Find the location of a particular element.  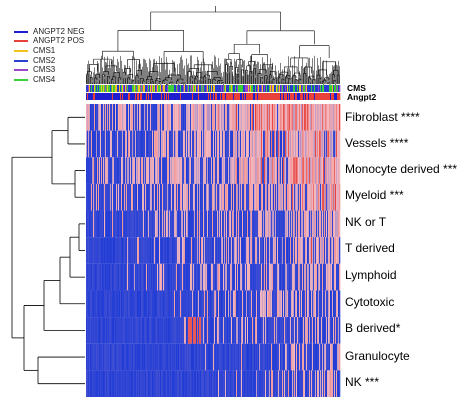

legend-label: ANGPT2 POS is located at coordinates (59, 41).